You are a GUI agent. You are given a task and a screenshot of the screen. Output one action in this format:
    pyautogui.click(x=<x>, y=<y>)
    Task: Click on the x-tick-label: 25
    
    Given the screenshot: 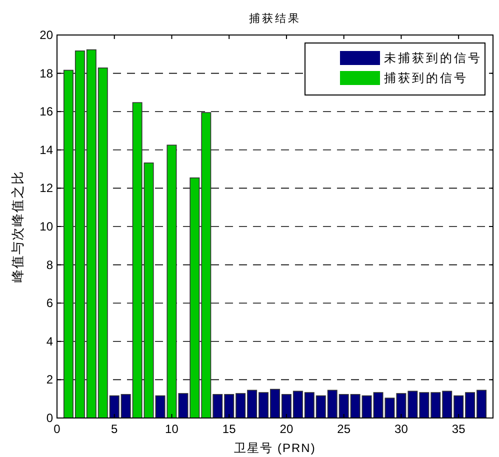 What is the action you would take?
    pyautogui.click(x=344, y=429)
    